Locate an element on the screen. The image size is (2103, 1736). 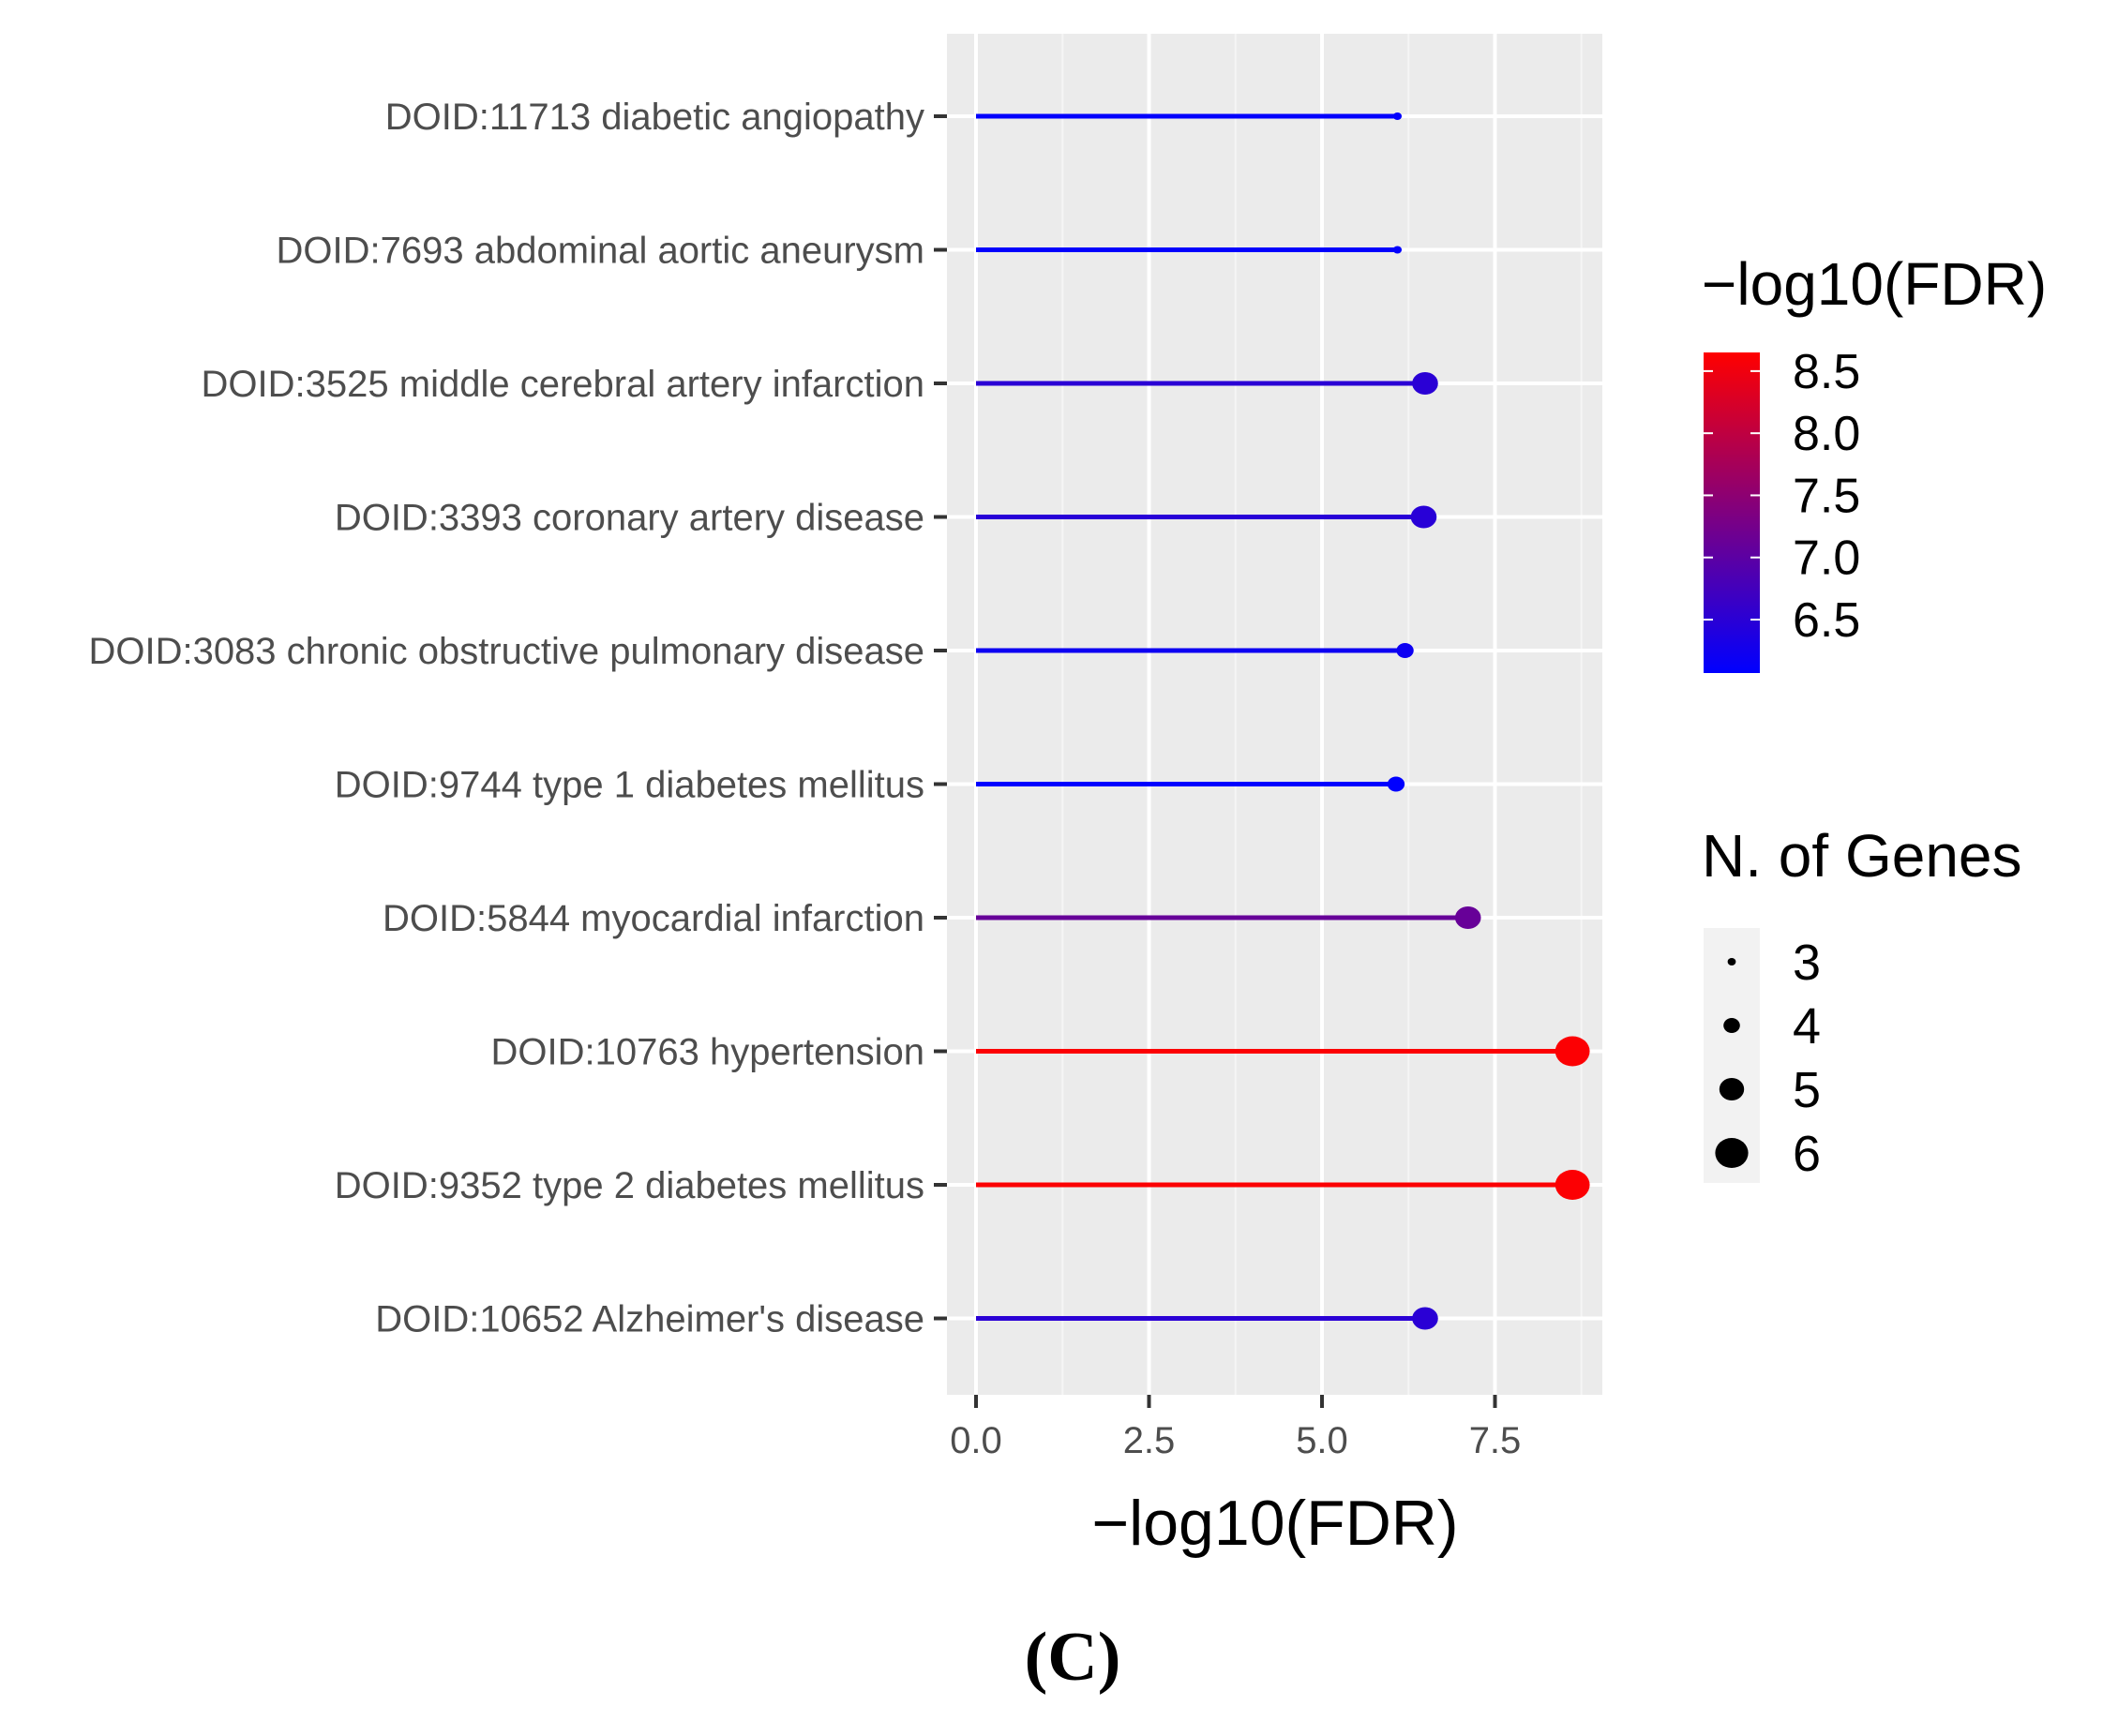
x-axis-title: −log10(FDR) is located at coordinates (1274, 1523).